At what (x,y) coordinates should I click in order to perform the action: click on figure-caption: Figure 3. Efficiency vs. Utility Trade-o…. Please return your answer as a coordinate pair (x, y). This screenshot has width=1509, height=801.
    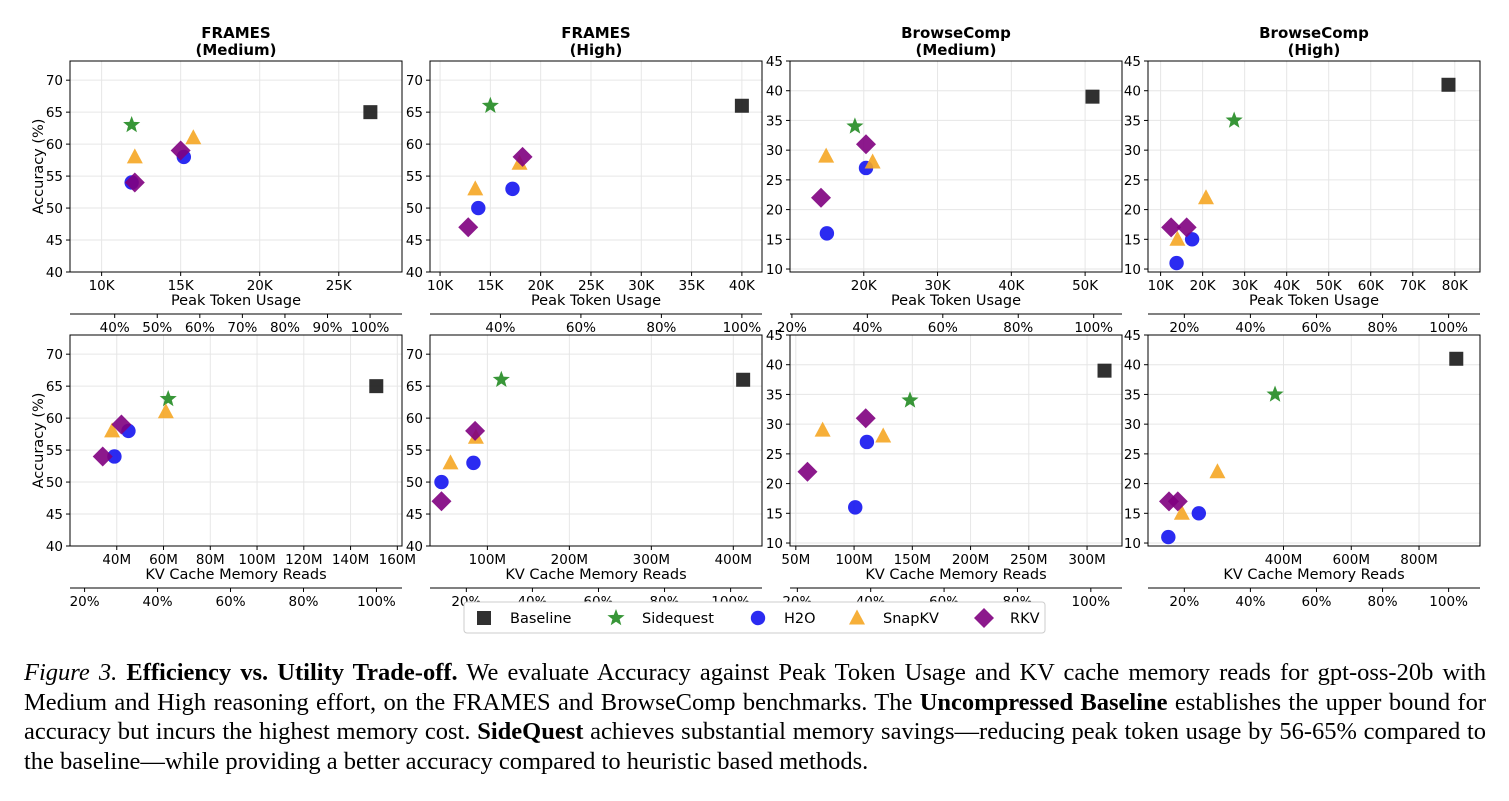
    Looking at the image, I should click on (755, 717).